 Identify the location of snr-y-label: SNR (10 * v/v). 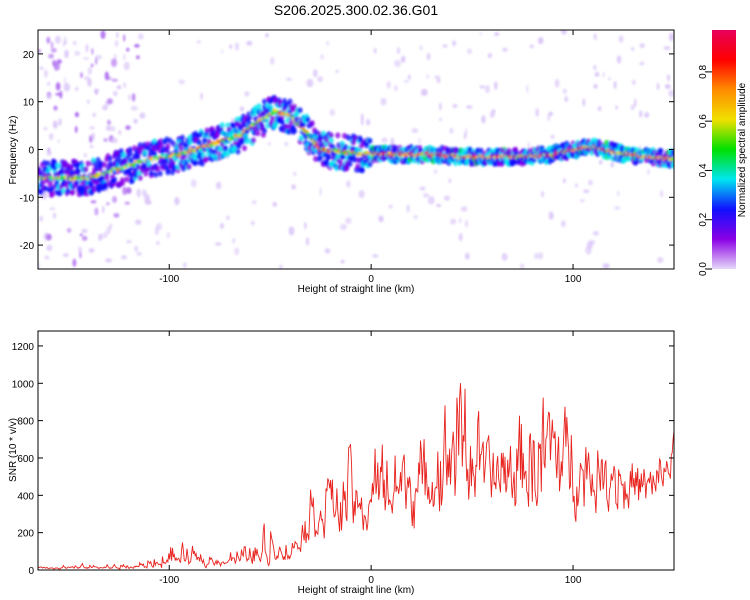
(13, 450).